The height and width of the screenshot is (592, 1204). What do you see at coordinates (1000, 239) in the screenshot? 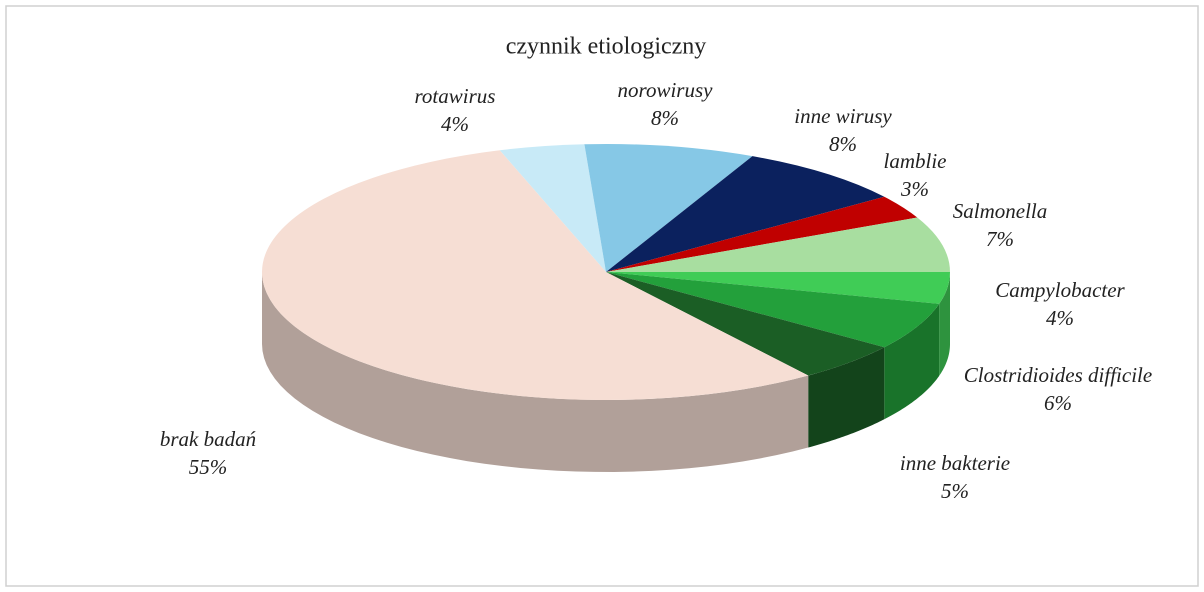
I see `value-label: 7%` at bounding box center [1000, 239].